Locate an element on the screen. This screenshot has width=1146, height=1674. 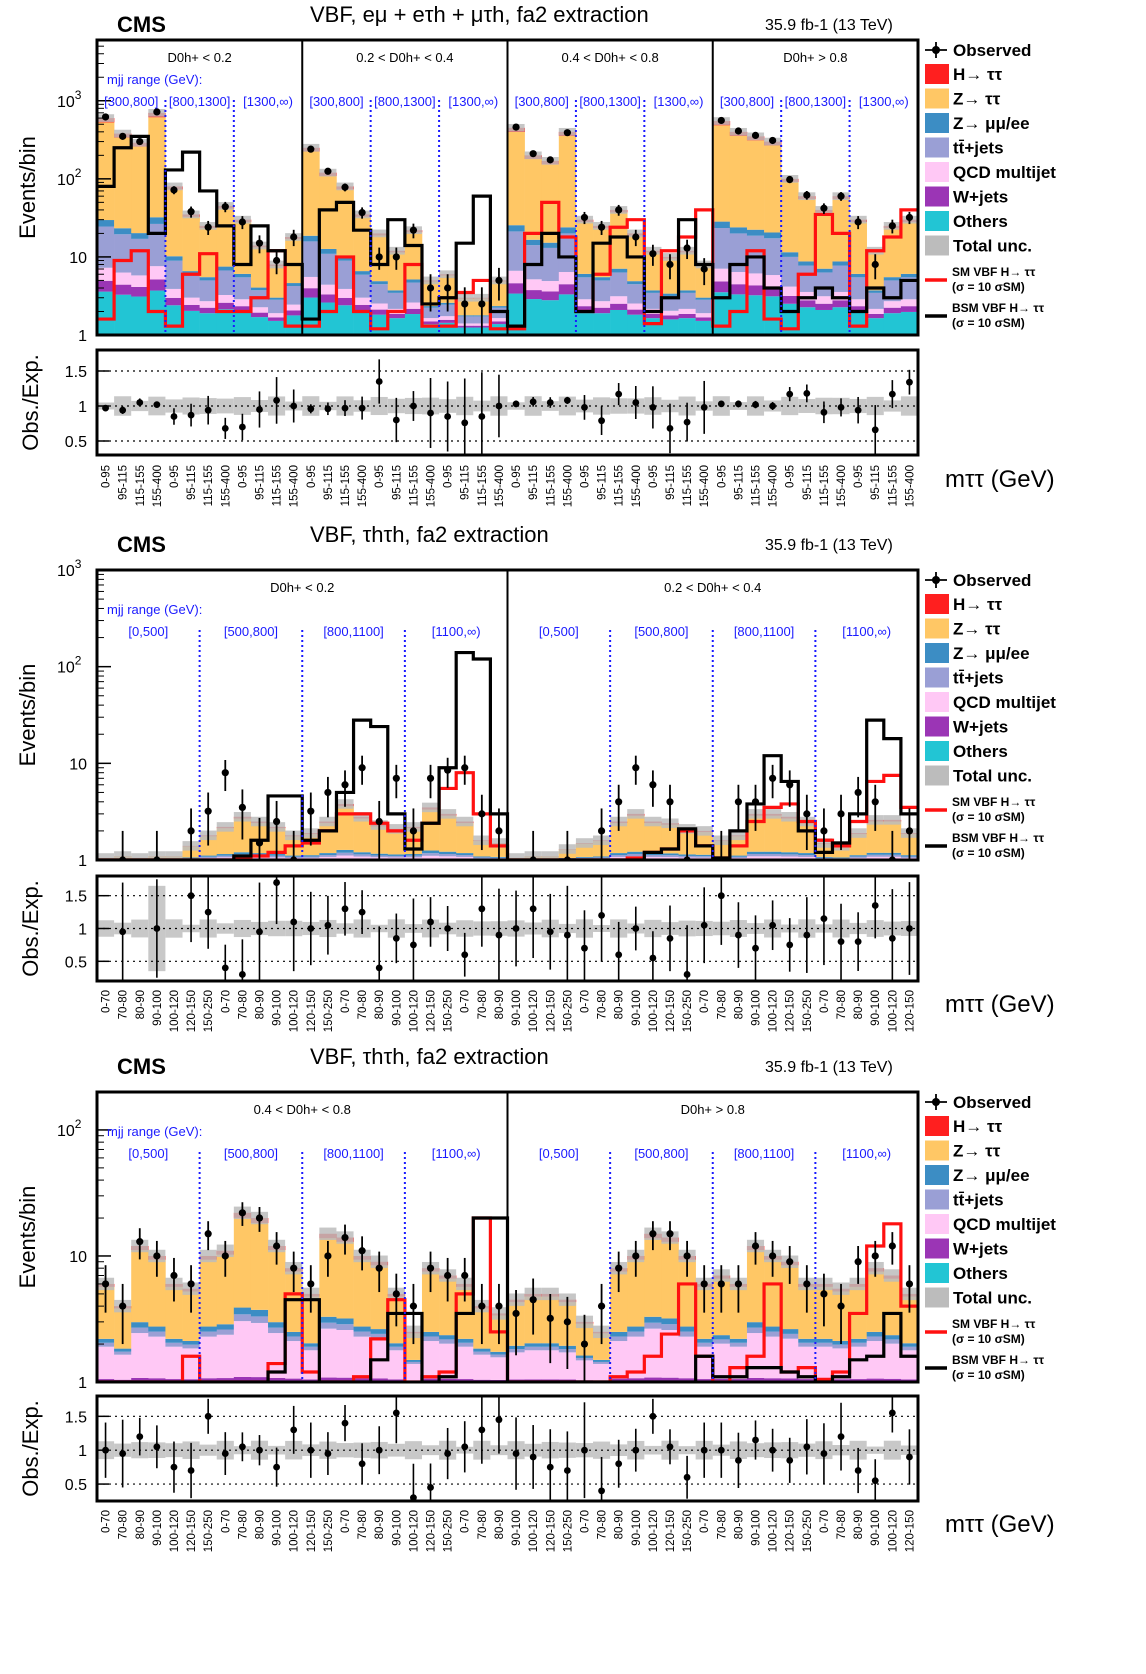
mjj-label: mjj range (GeV): is located at coordinates (154, 1131).